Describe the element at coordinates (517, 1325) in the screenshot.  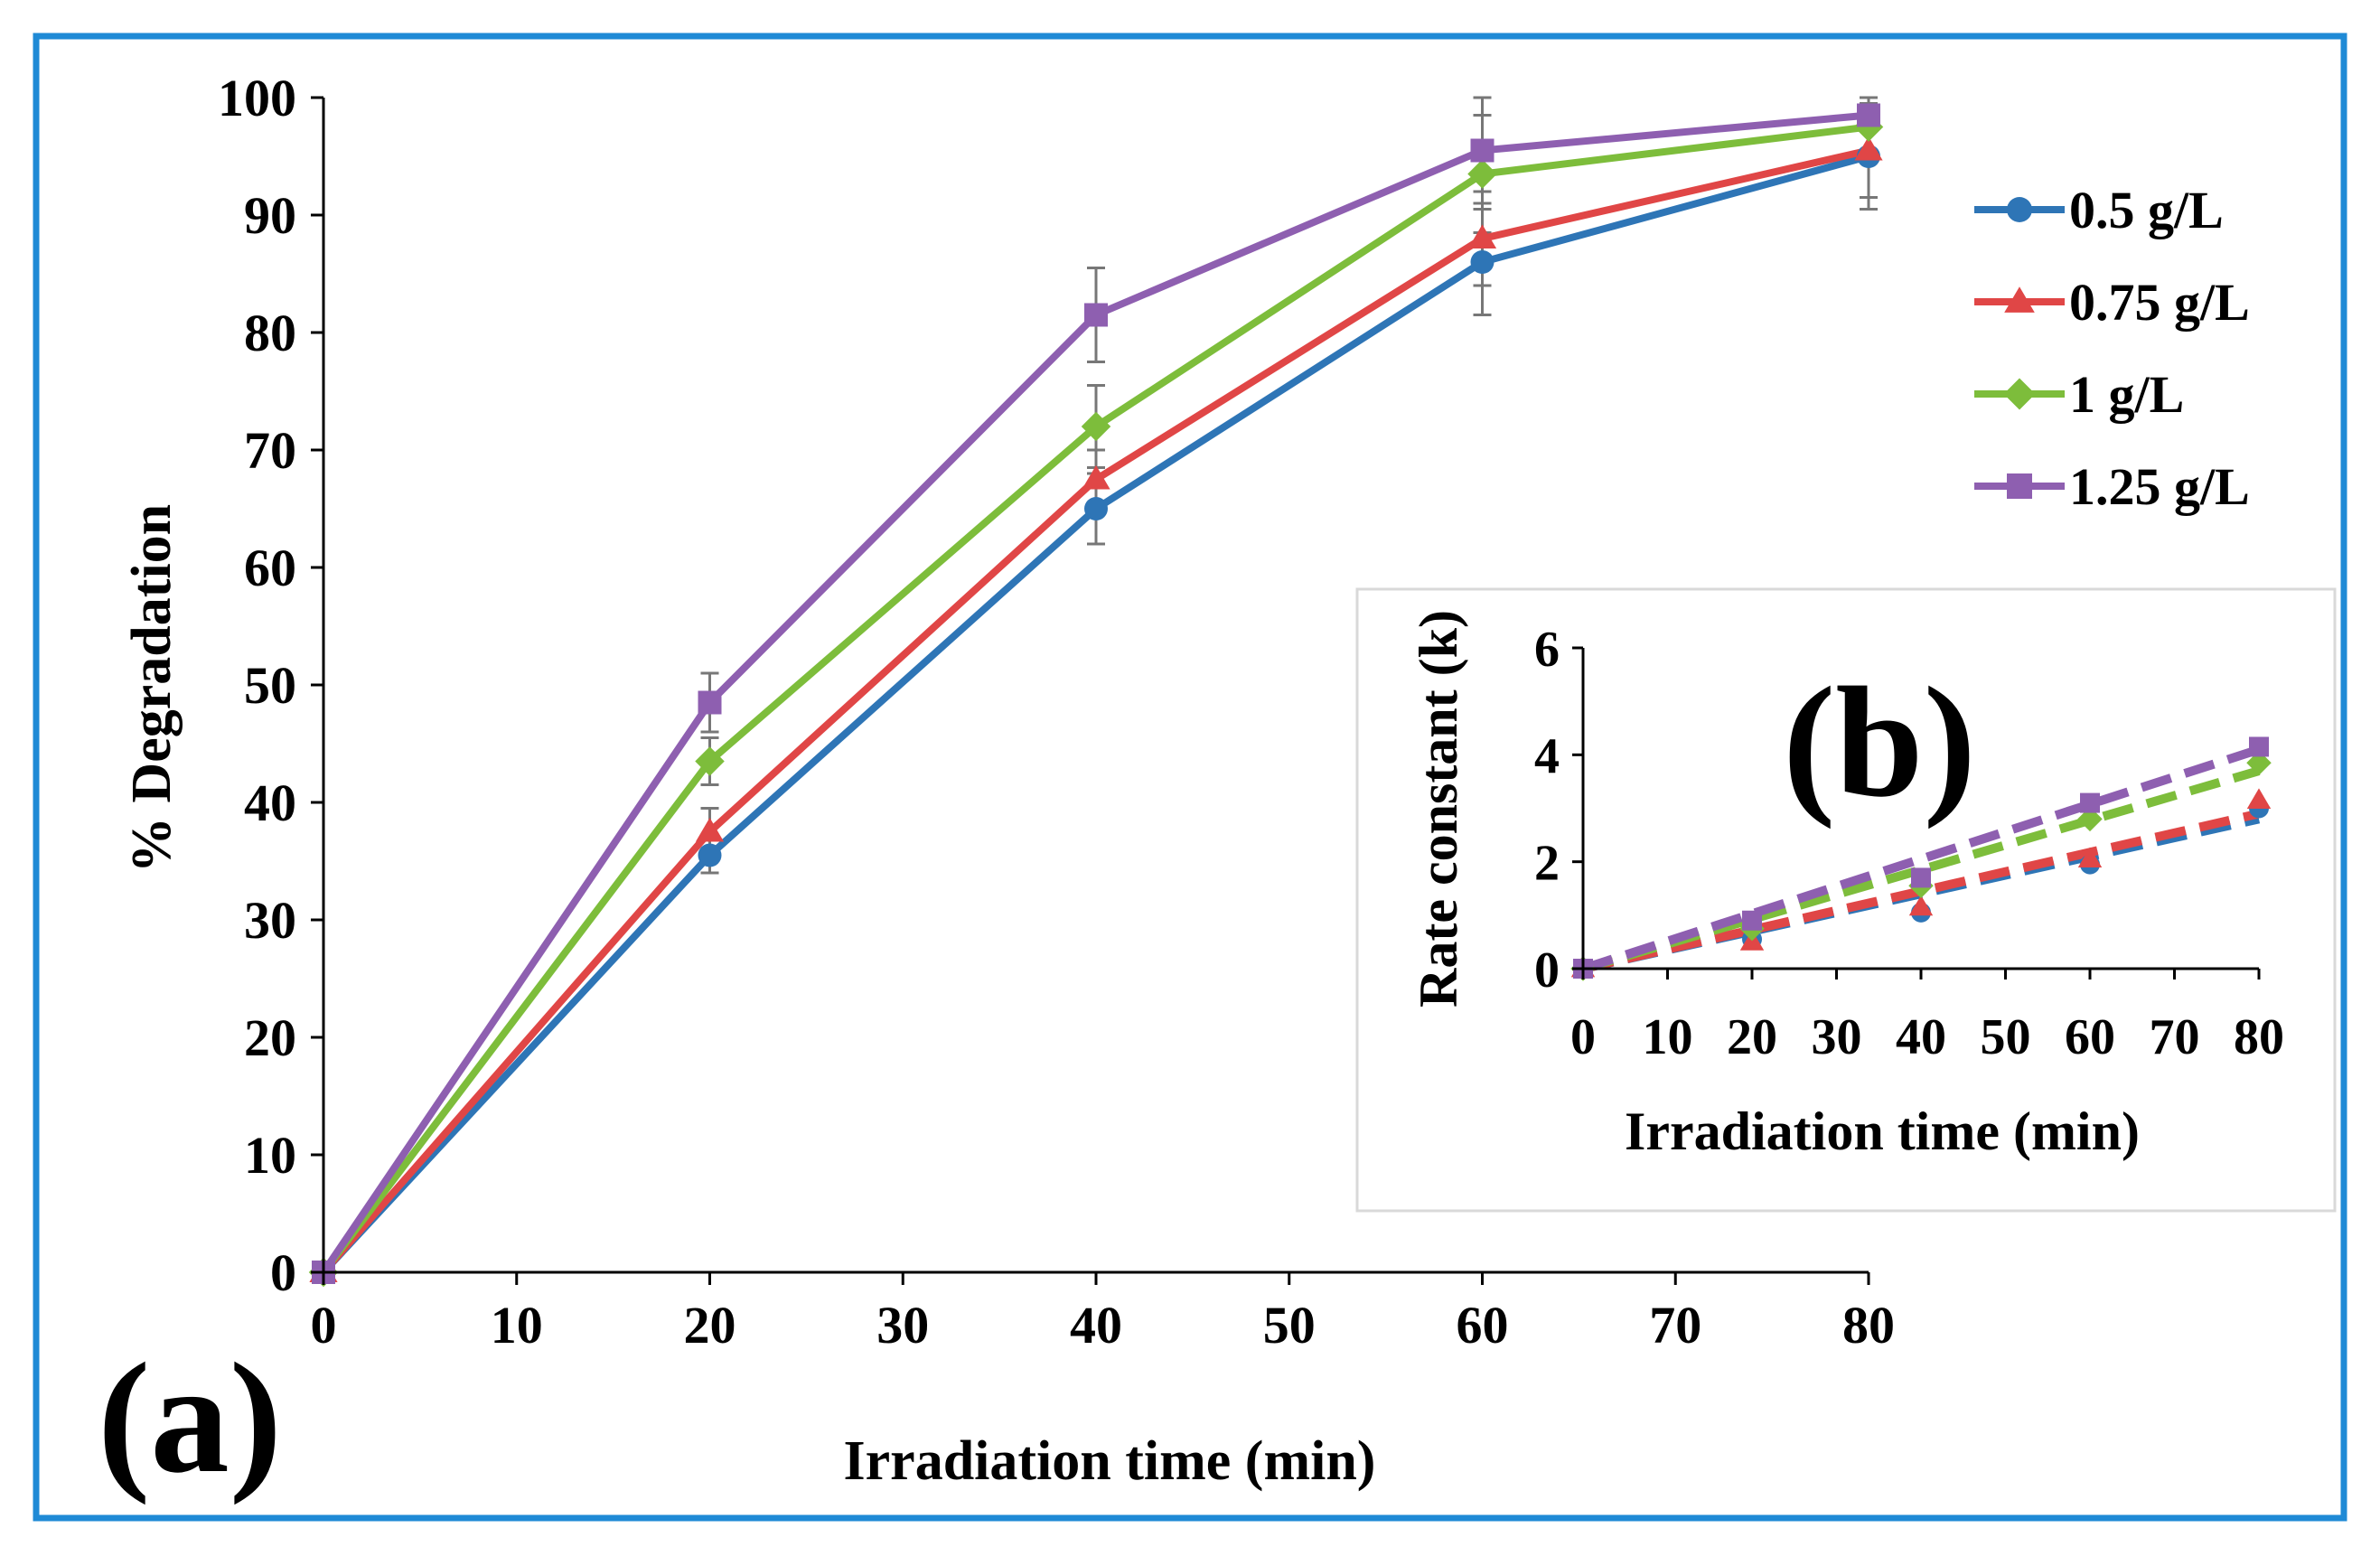
I see `main-x-tick-label: 10` at that location.